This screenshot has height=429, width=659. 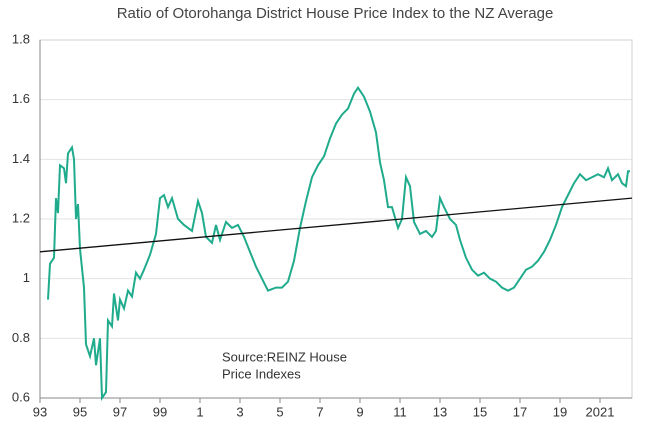 What do you see at coordinates (199, 411) in the screenshot?
I see `x-tick-label: 1` at bounding box center [199, 411].